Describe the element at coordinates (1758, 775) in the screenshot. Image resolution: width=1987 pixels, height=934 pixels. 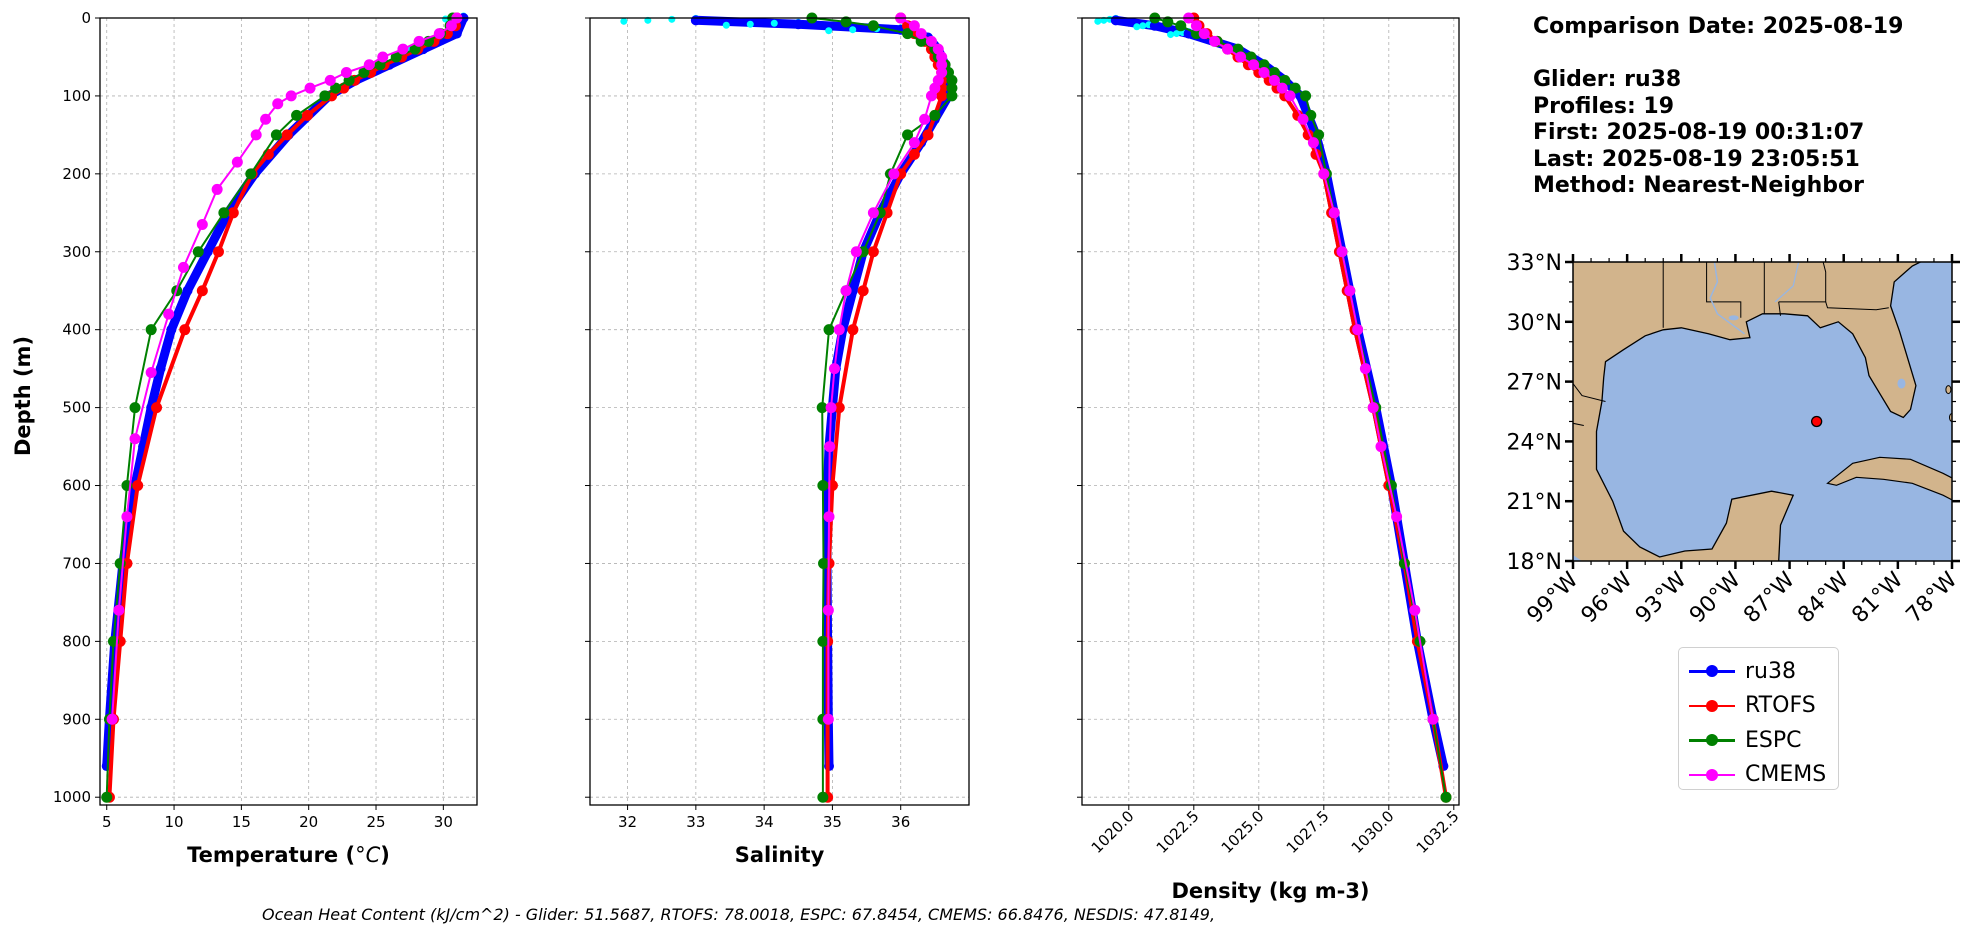
I see `legend-item-cmems: CMEMS` at that location.